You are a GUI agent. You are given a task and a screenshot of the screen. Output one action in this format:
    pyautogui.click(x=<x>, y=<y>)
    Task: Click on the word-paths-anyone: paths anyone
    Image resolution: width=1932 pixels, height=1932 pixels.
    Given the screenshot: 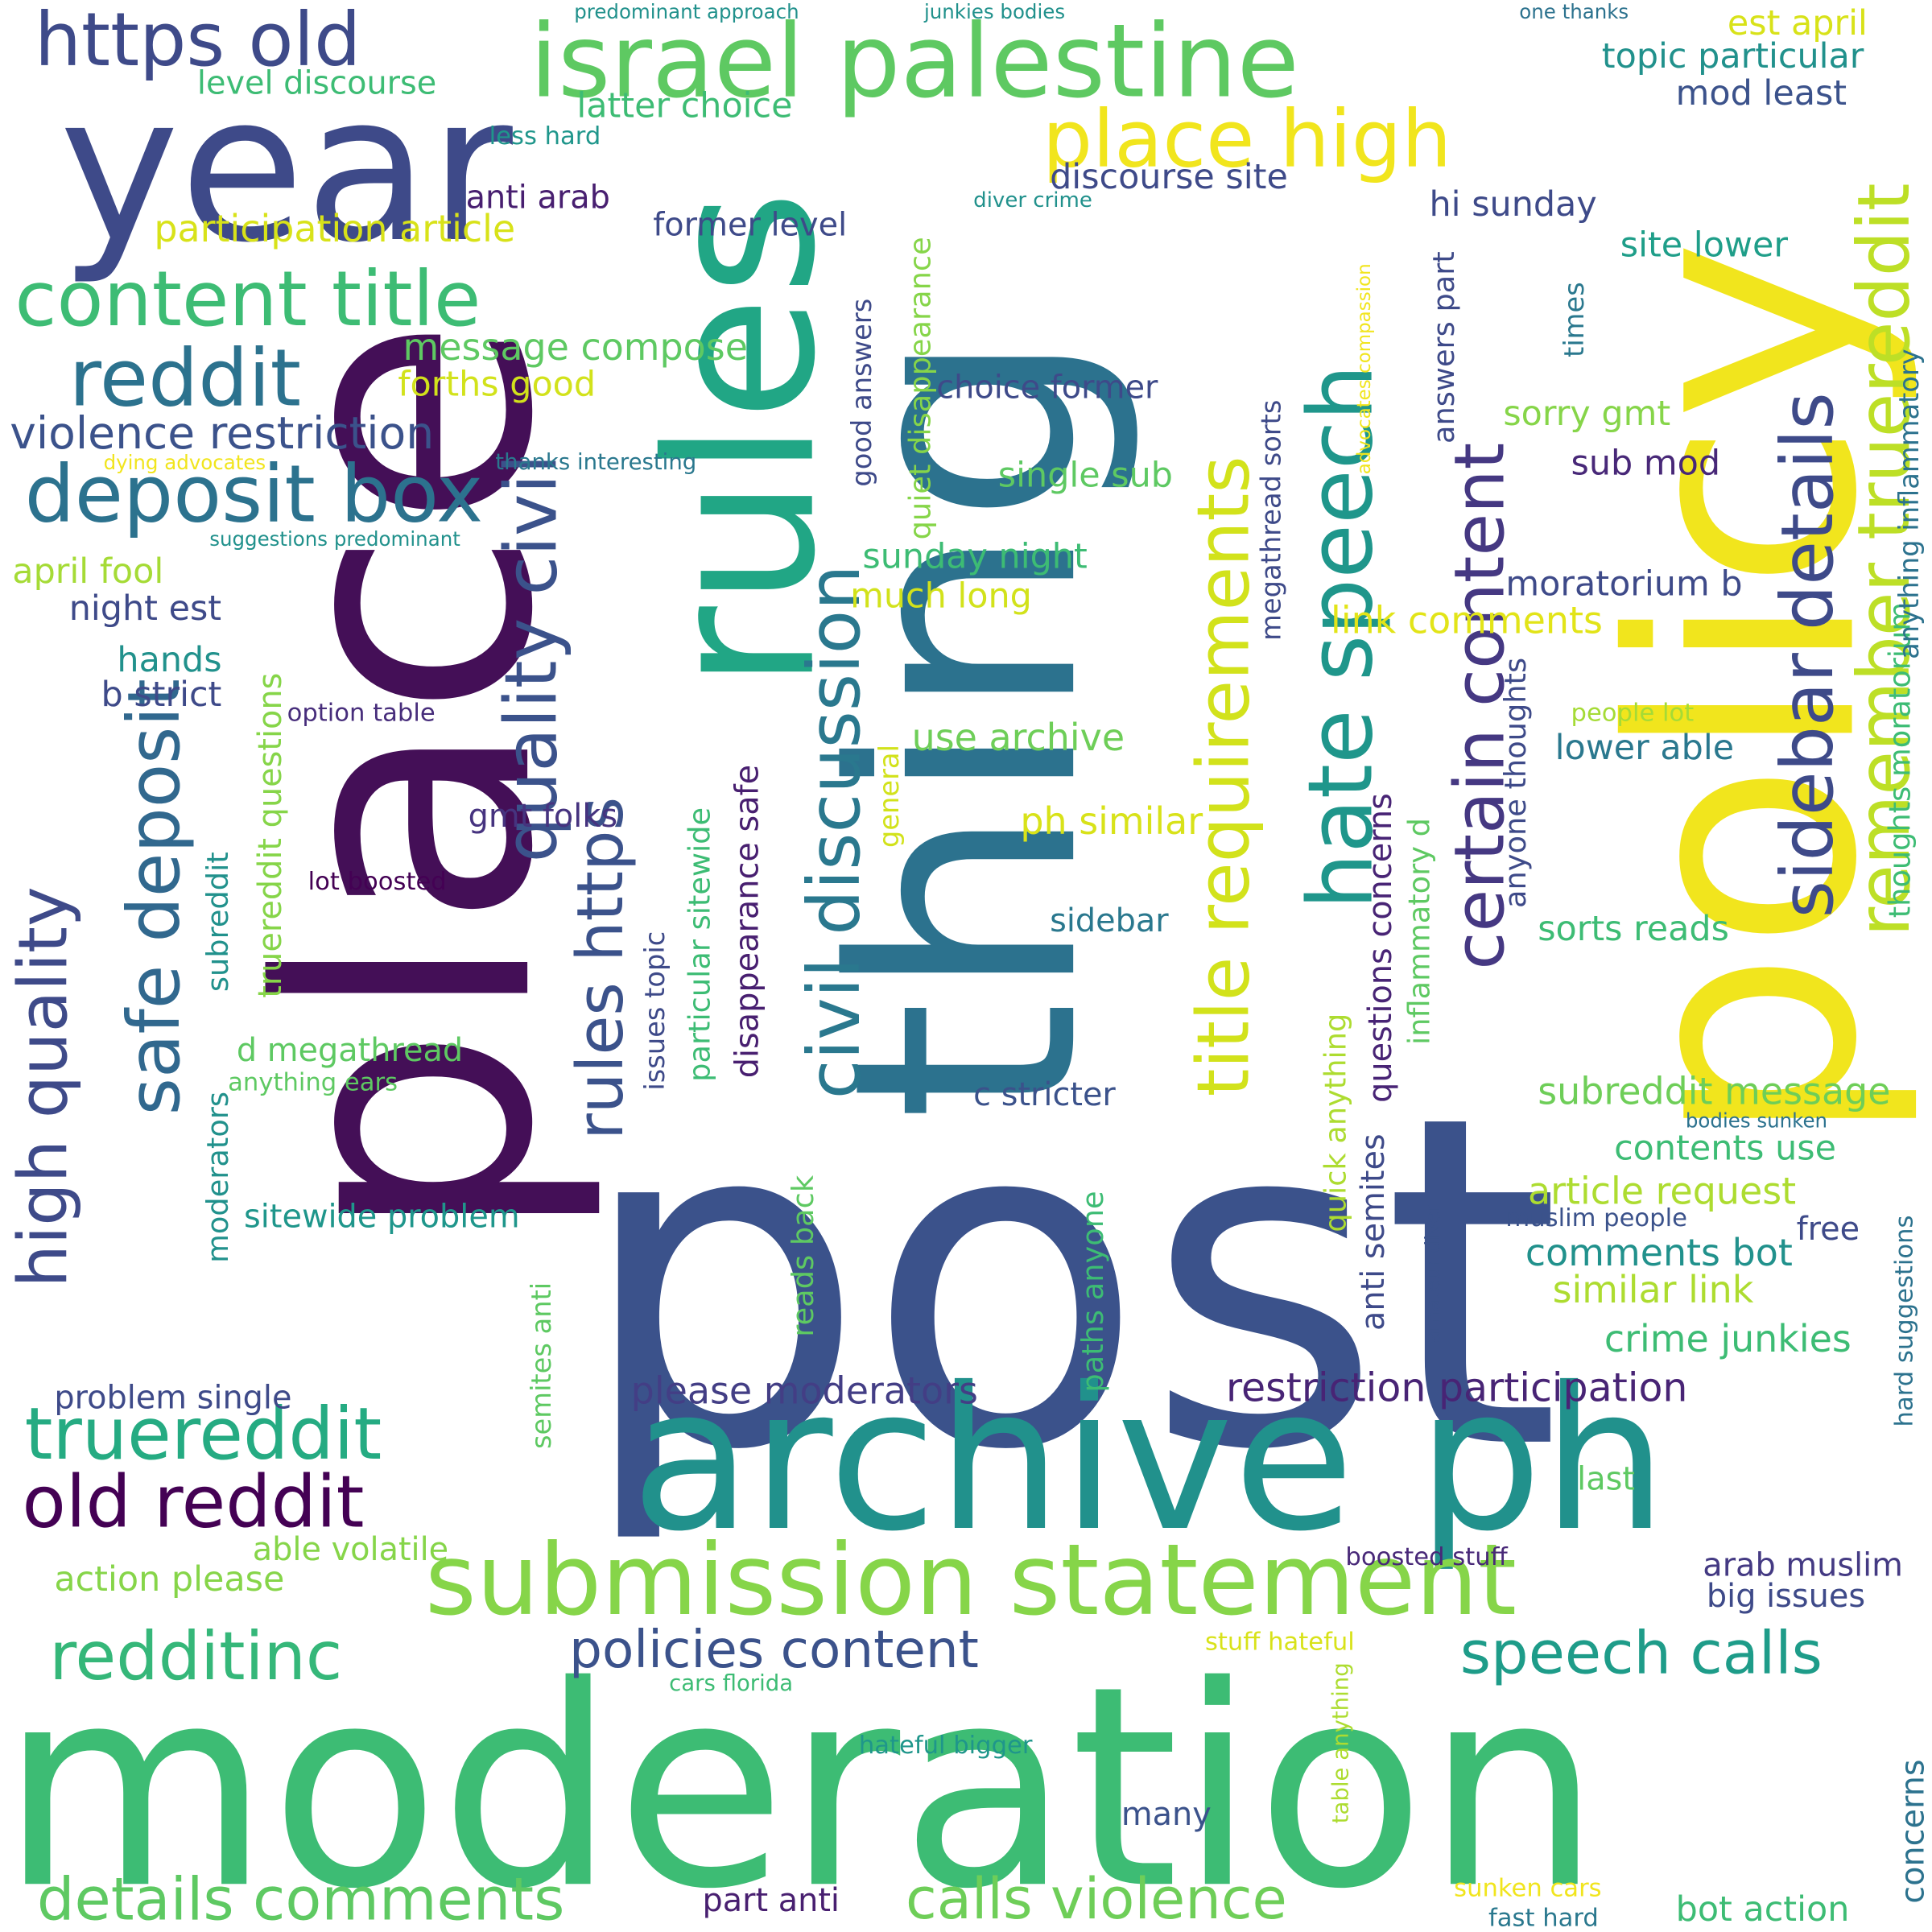 What is the action you would take?
    pyautogui.click(x=1093, y=1292)
    